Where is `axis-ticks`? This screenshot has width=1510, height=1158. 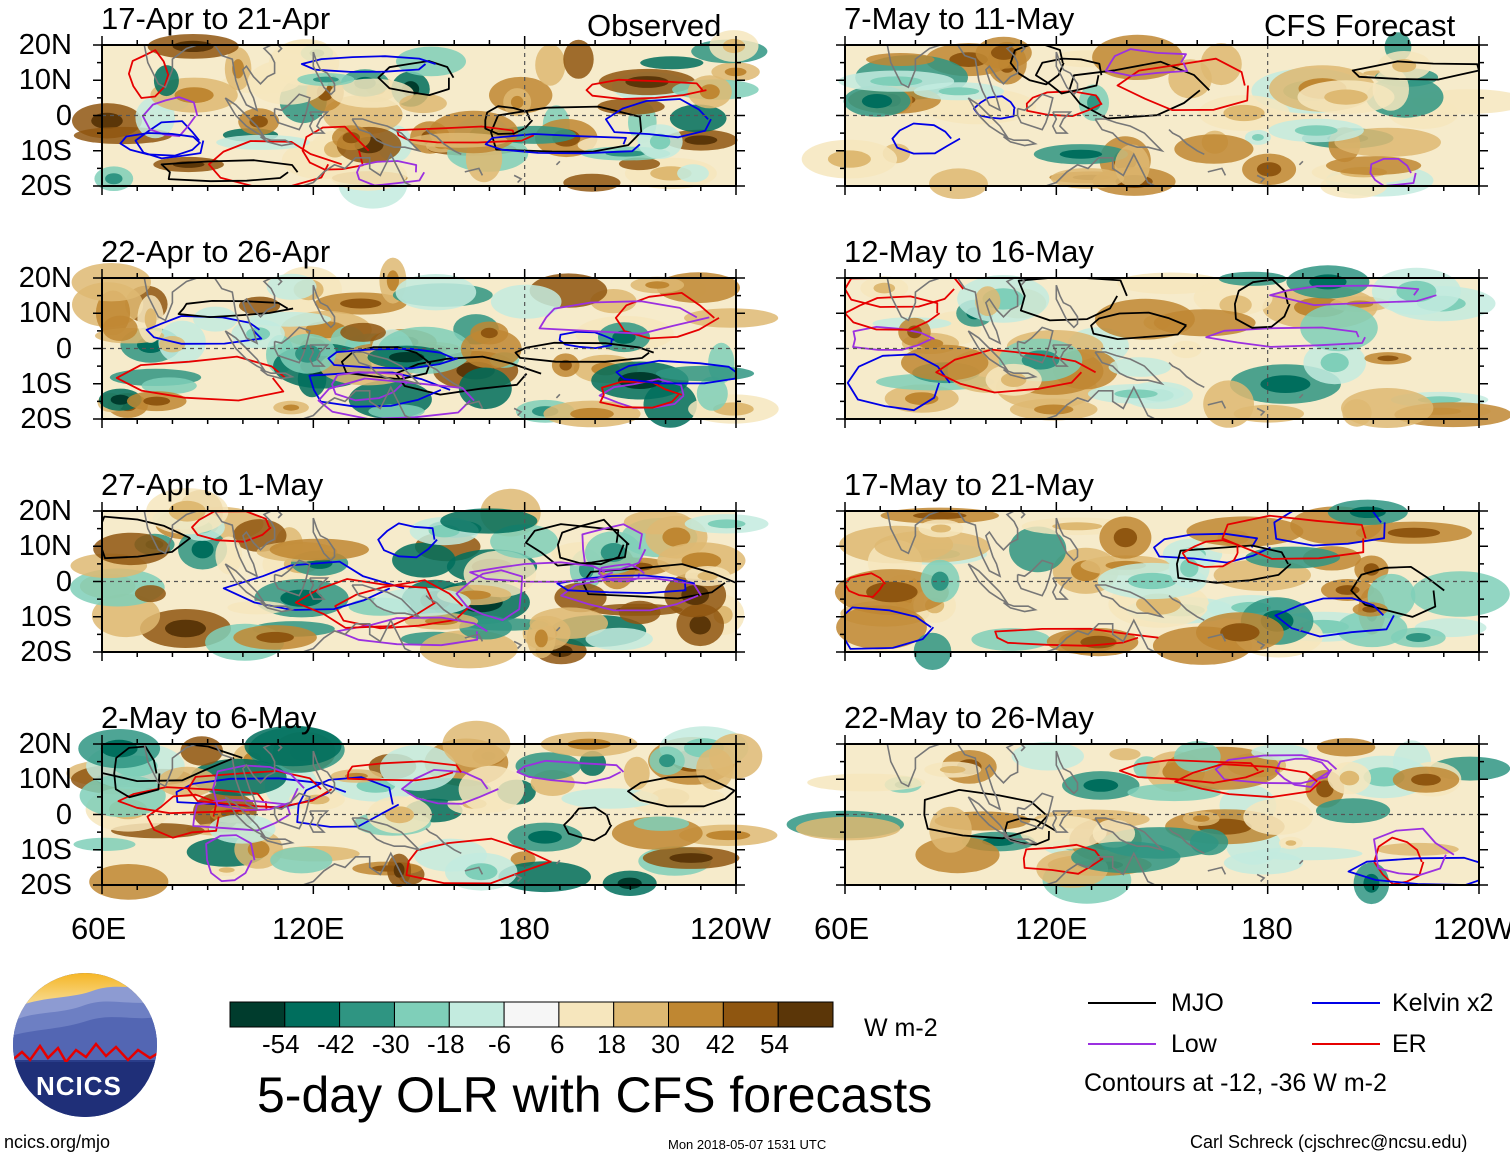 axis-ticks is located at coordinates (1162, 348).